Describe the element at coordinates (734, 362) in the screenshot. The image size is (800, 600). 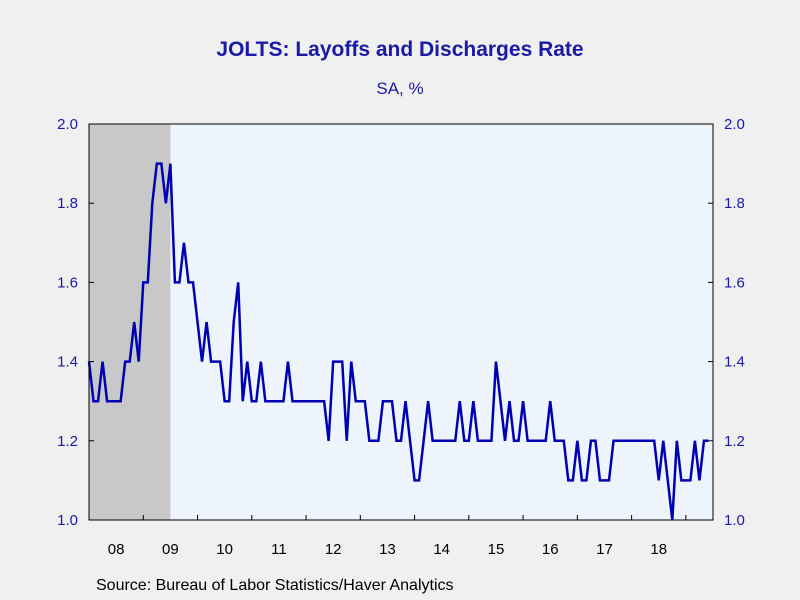
I see `y-tick-label-right: 1.4` at that location.